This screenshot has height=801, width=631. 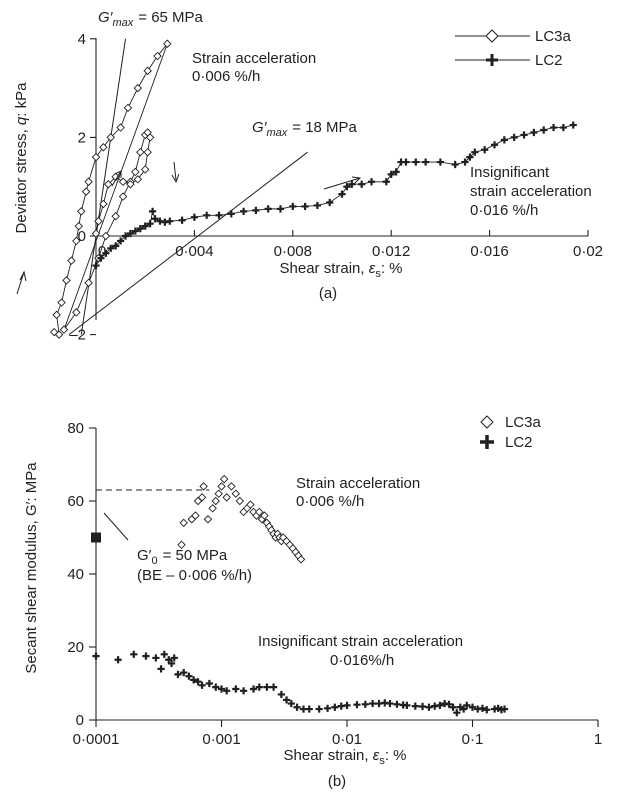 I want to click on arrow-up-left-icon, so click(x=21, y=282).